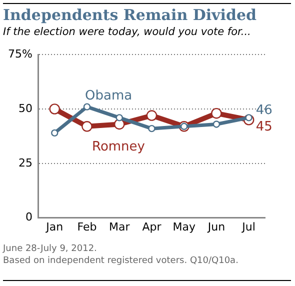 This screenshot has height=286, width=295. I want to click on y-tick-label: 0, so click(28, 217).